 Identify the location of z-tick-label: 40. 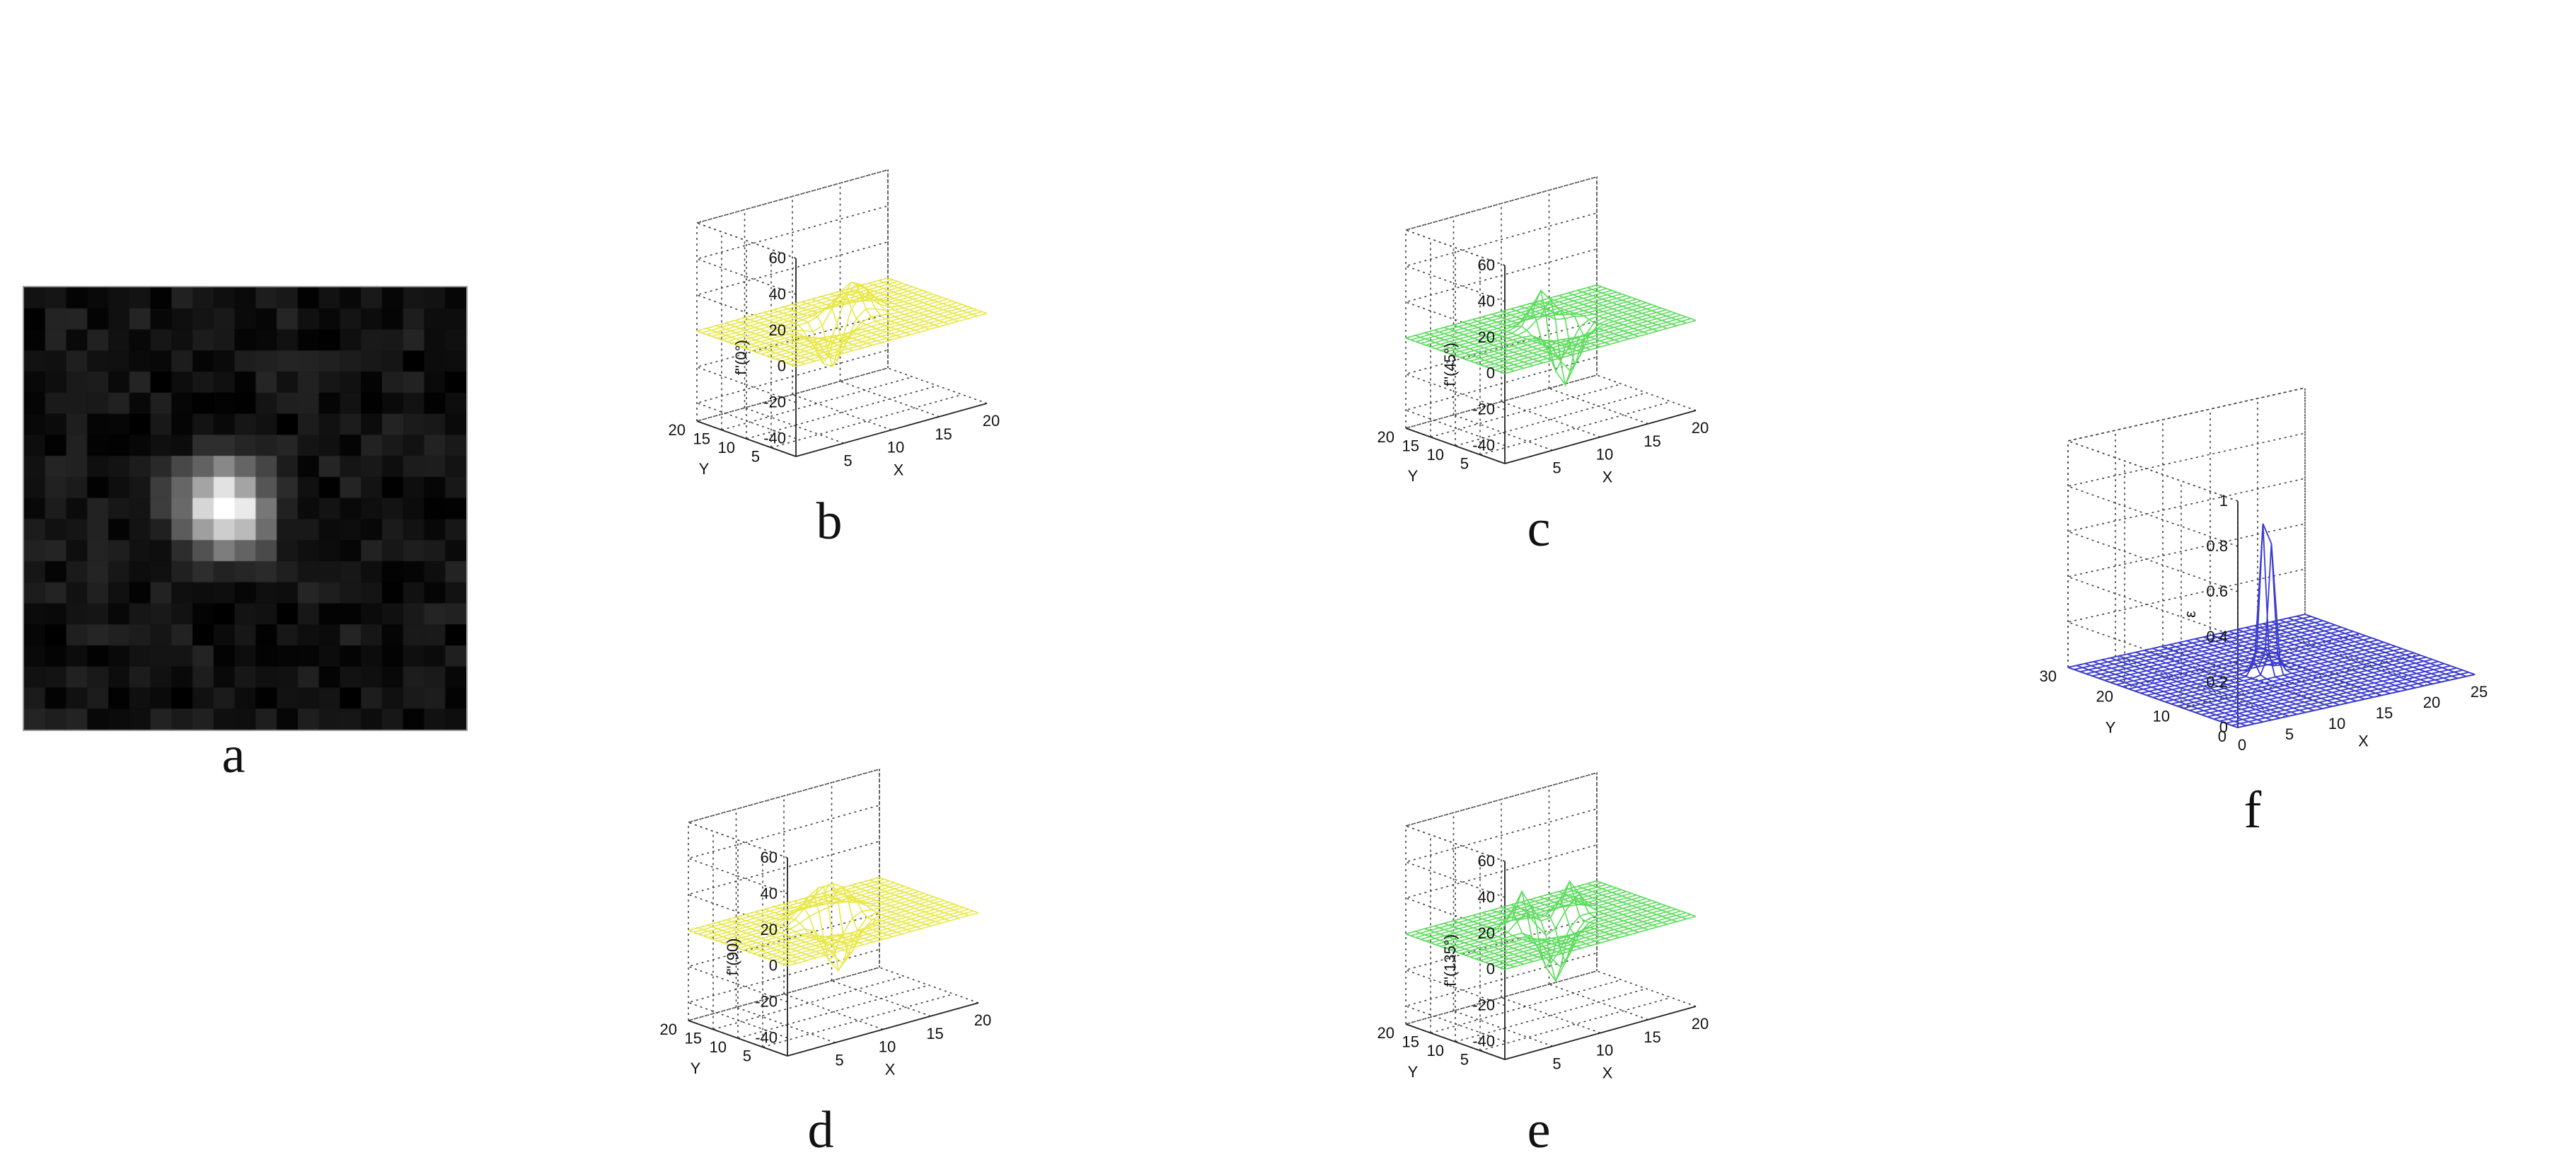
(777, 294).